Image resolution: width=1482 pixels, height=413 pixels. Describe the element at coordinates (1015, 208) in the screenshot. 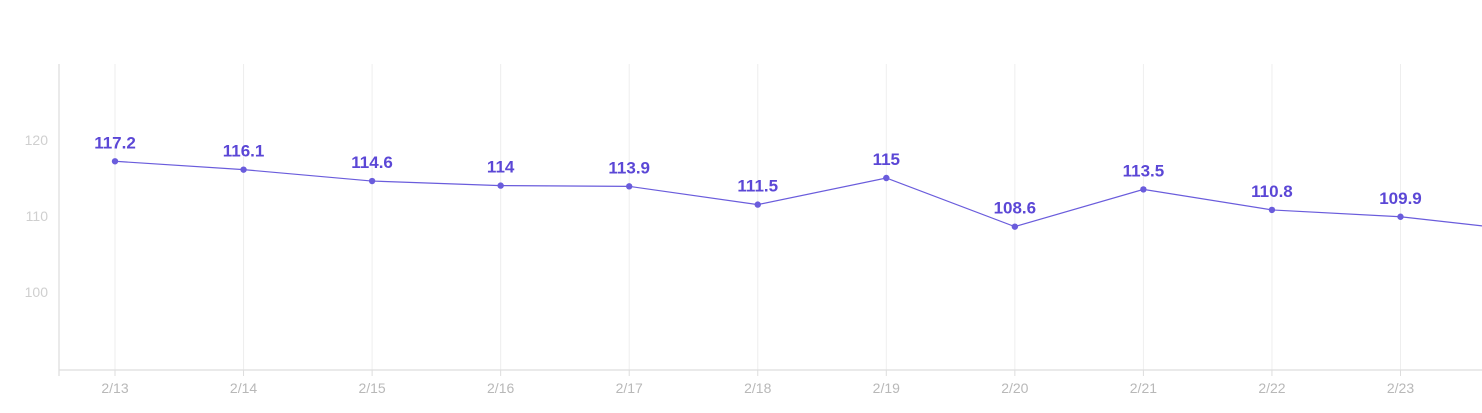

I see `data-label: 108.6` at that location.